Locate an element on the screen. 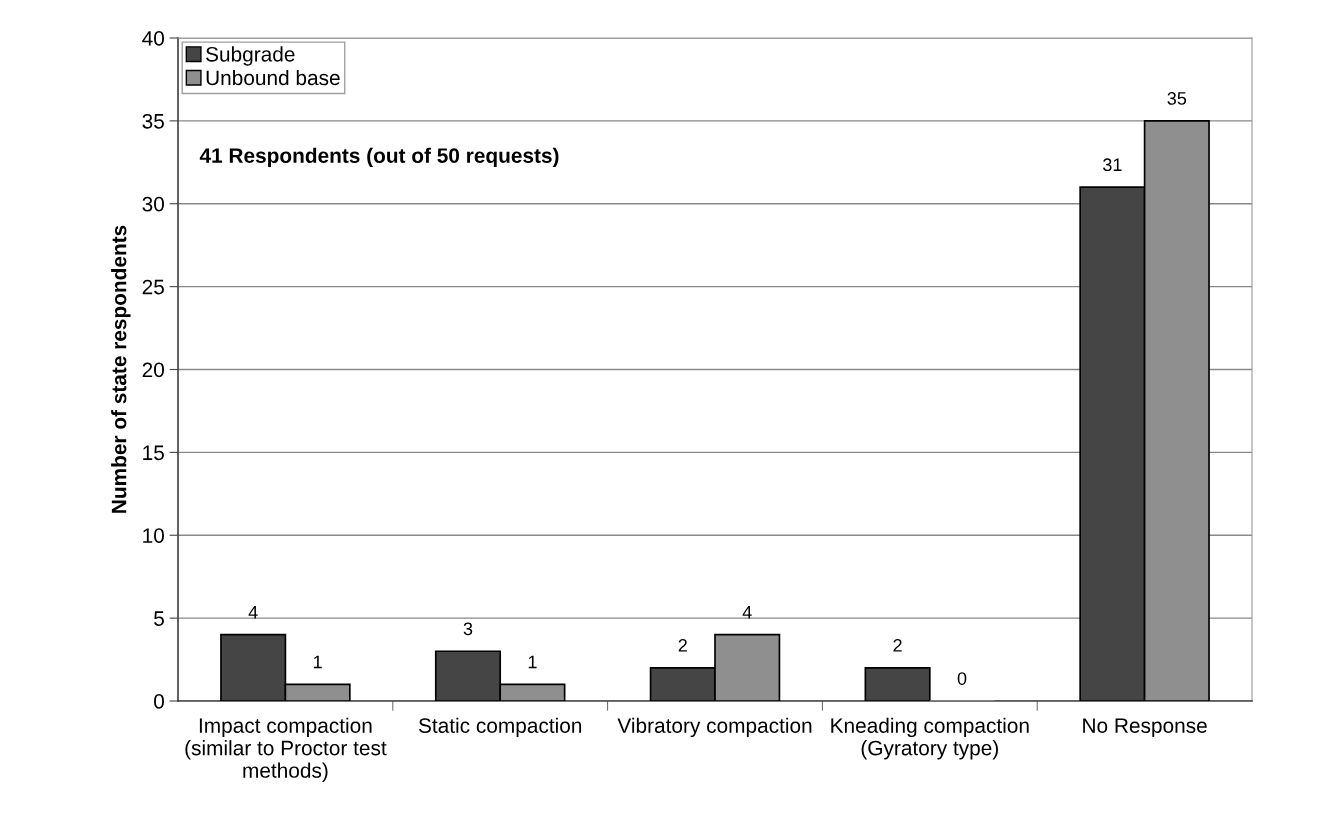 The width and height of the screenshot is (1331, 826). y-tick-label: 30 is located at coordinates (153, 204).